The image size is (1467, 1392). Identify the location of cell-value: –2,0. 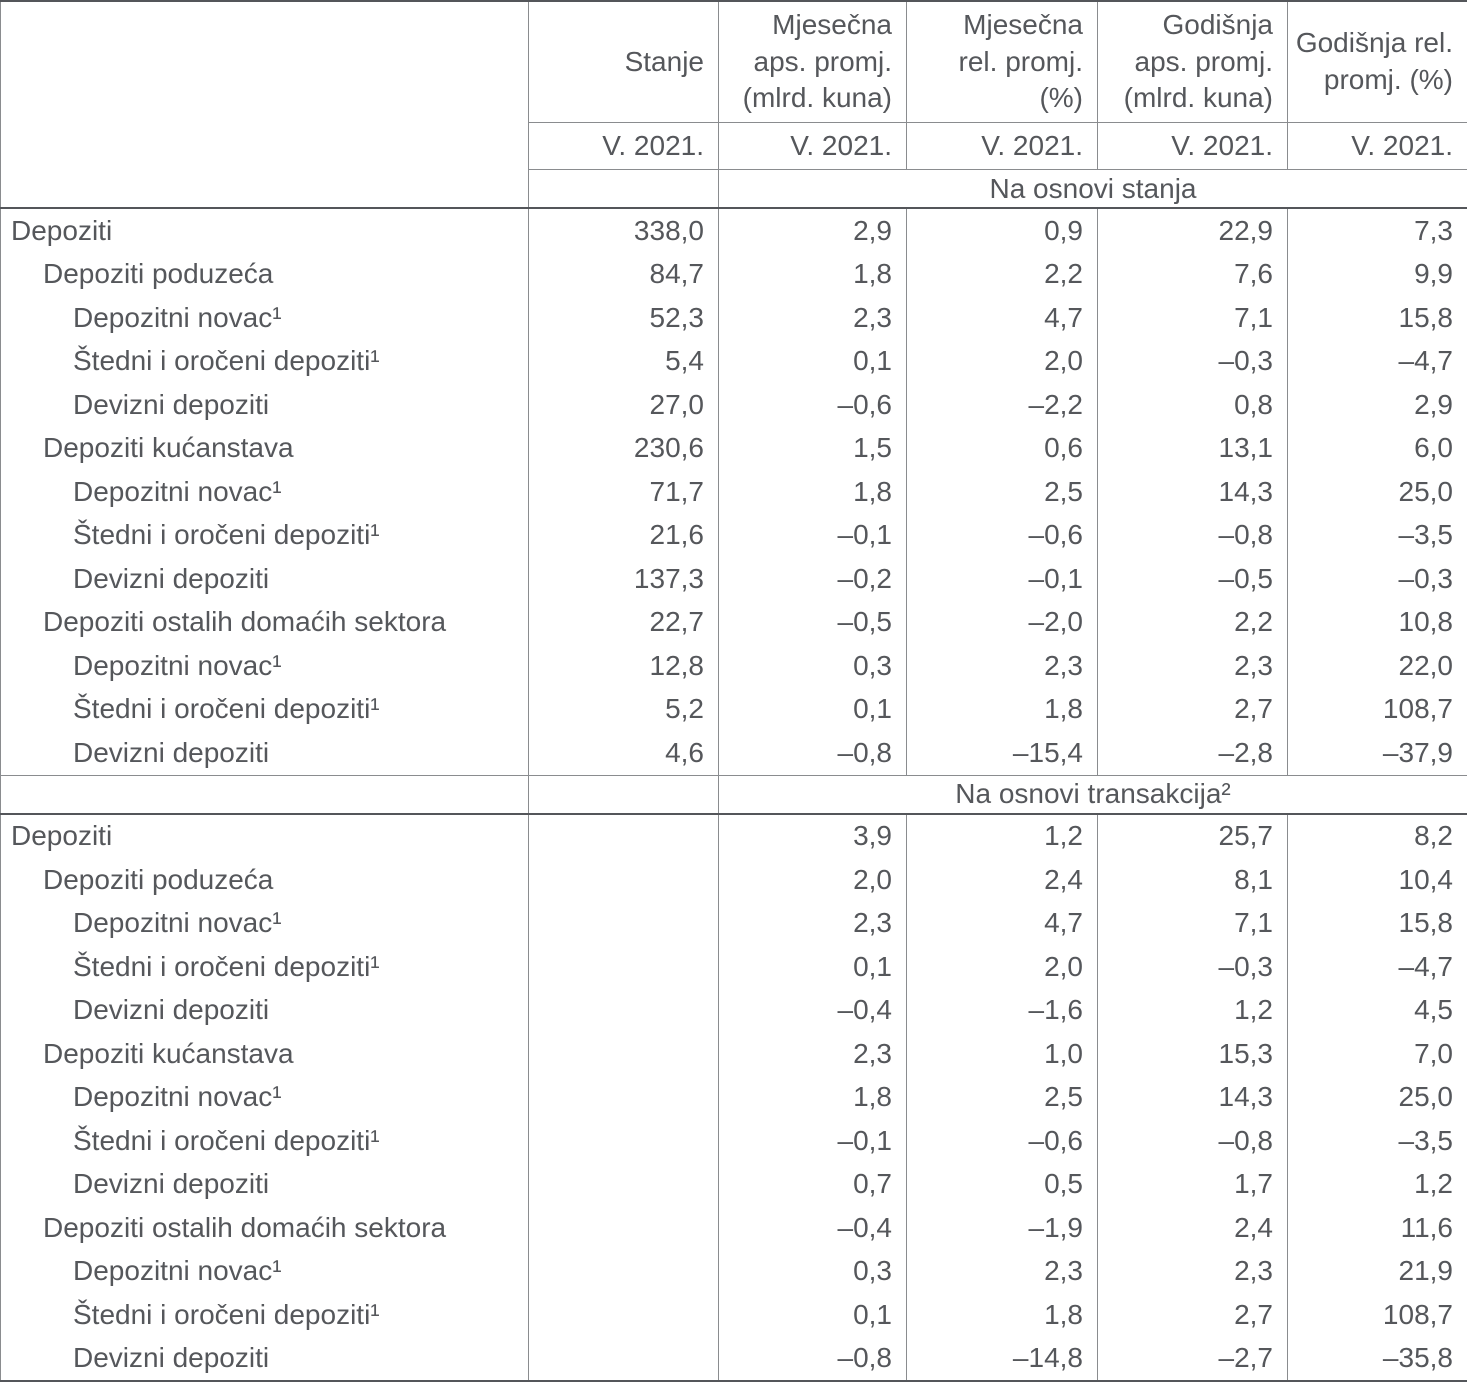
(1002, 622).